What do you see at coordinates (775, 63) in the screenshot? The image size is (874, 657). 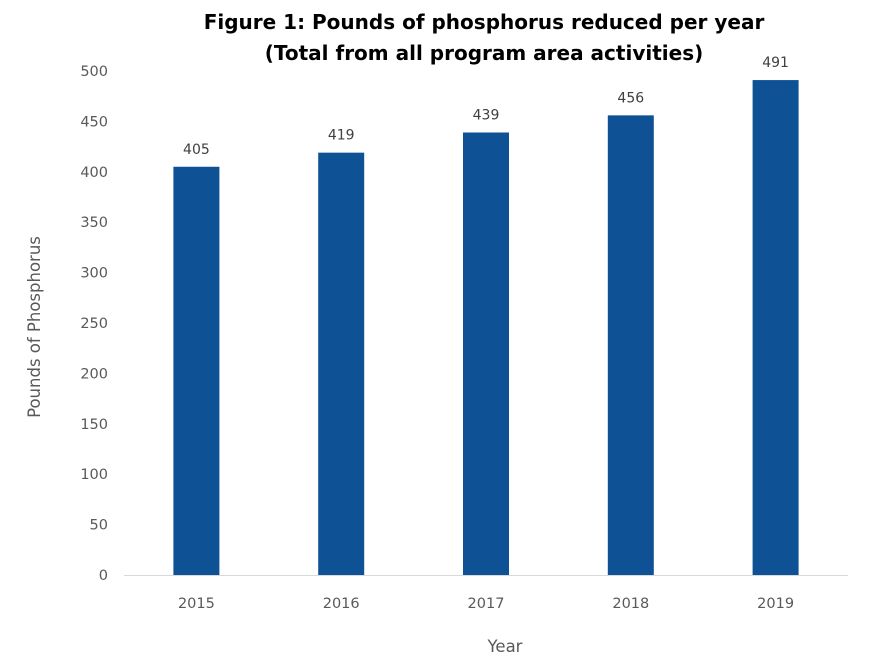 I see `data-label-2019: 491` at bounding box center [775, 63].